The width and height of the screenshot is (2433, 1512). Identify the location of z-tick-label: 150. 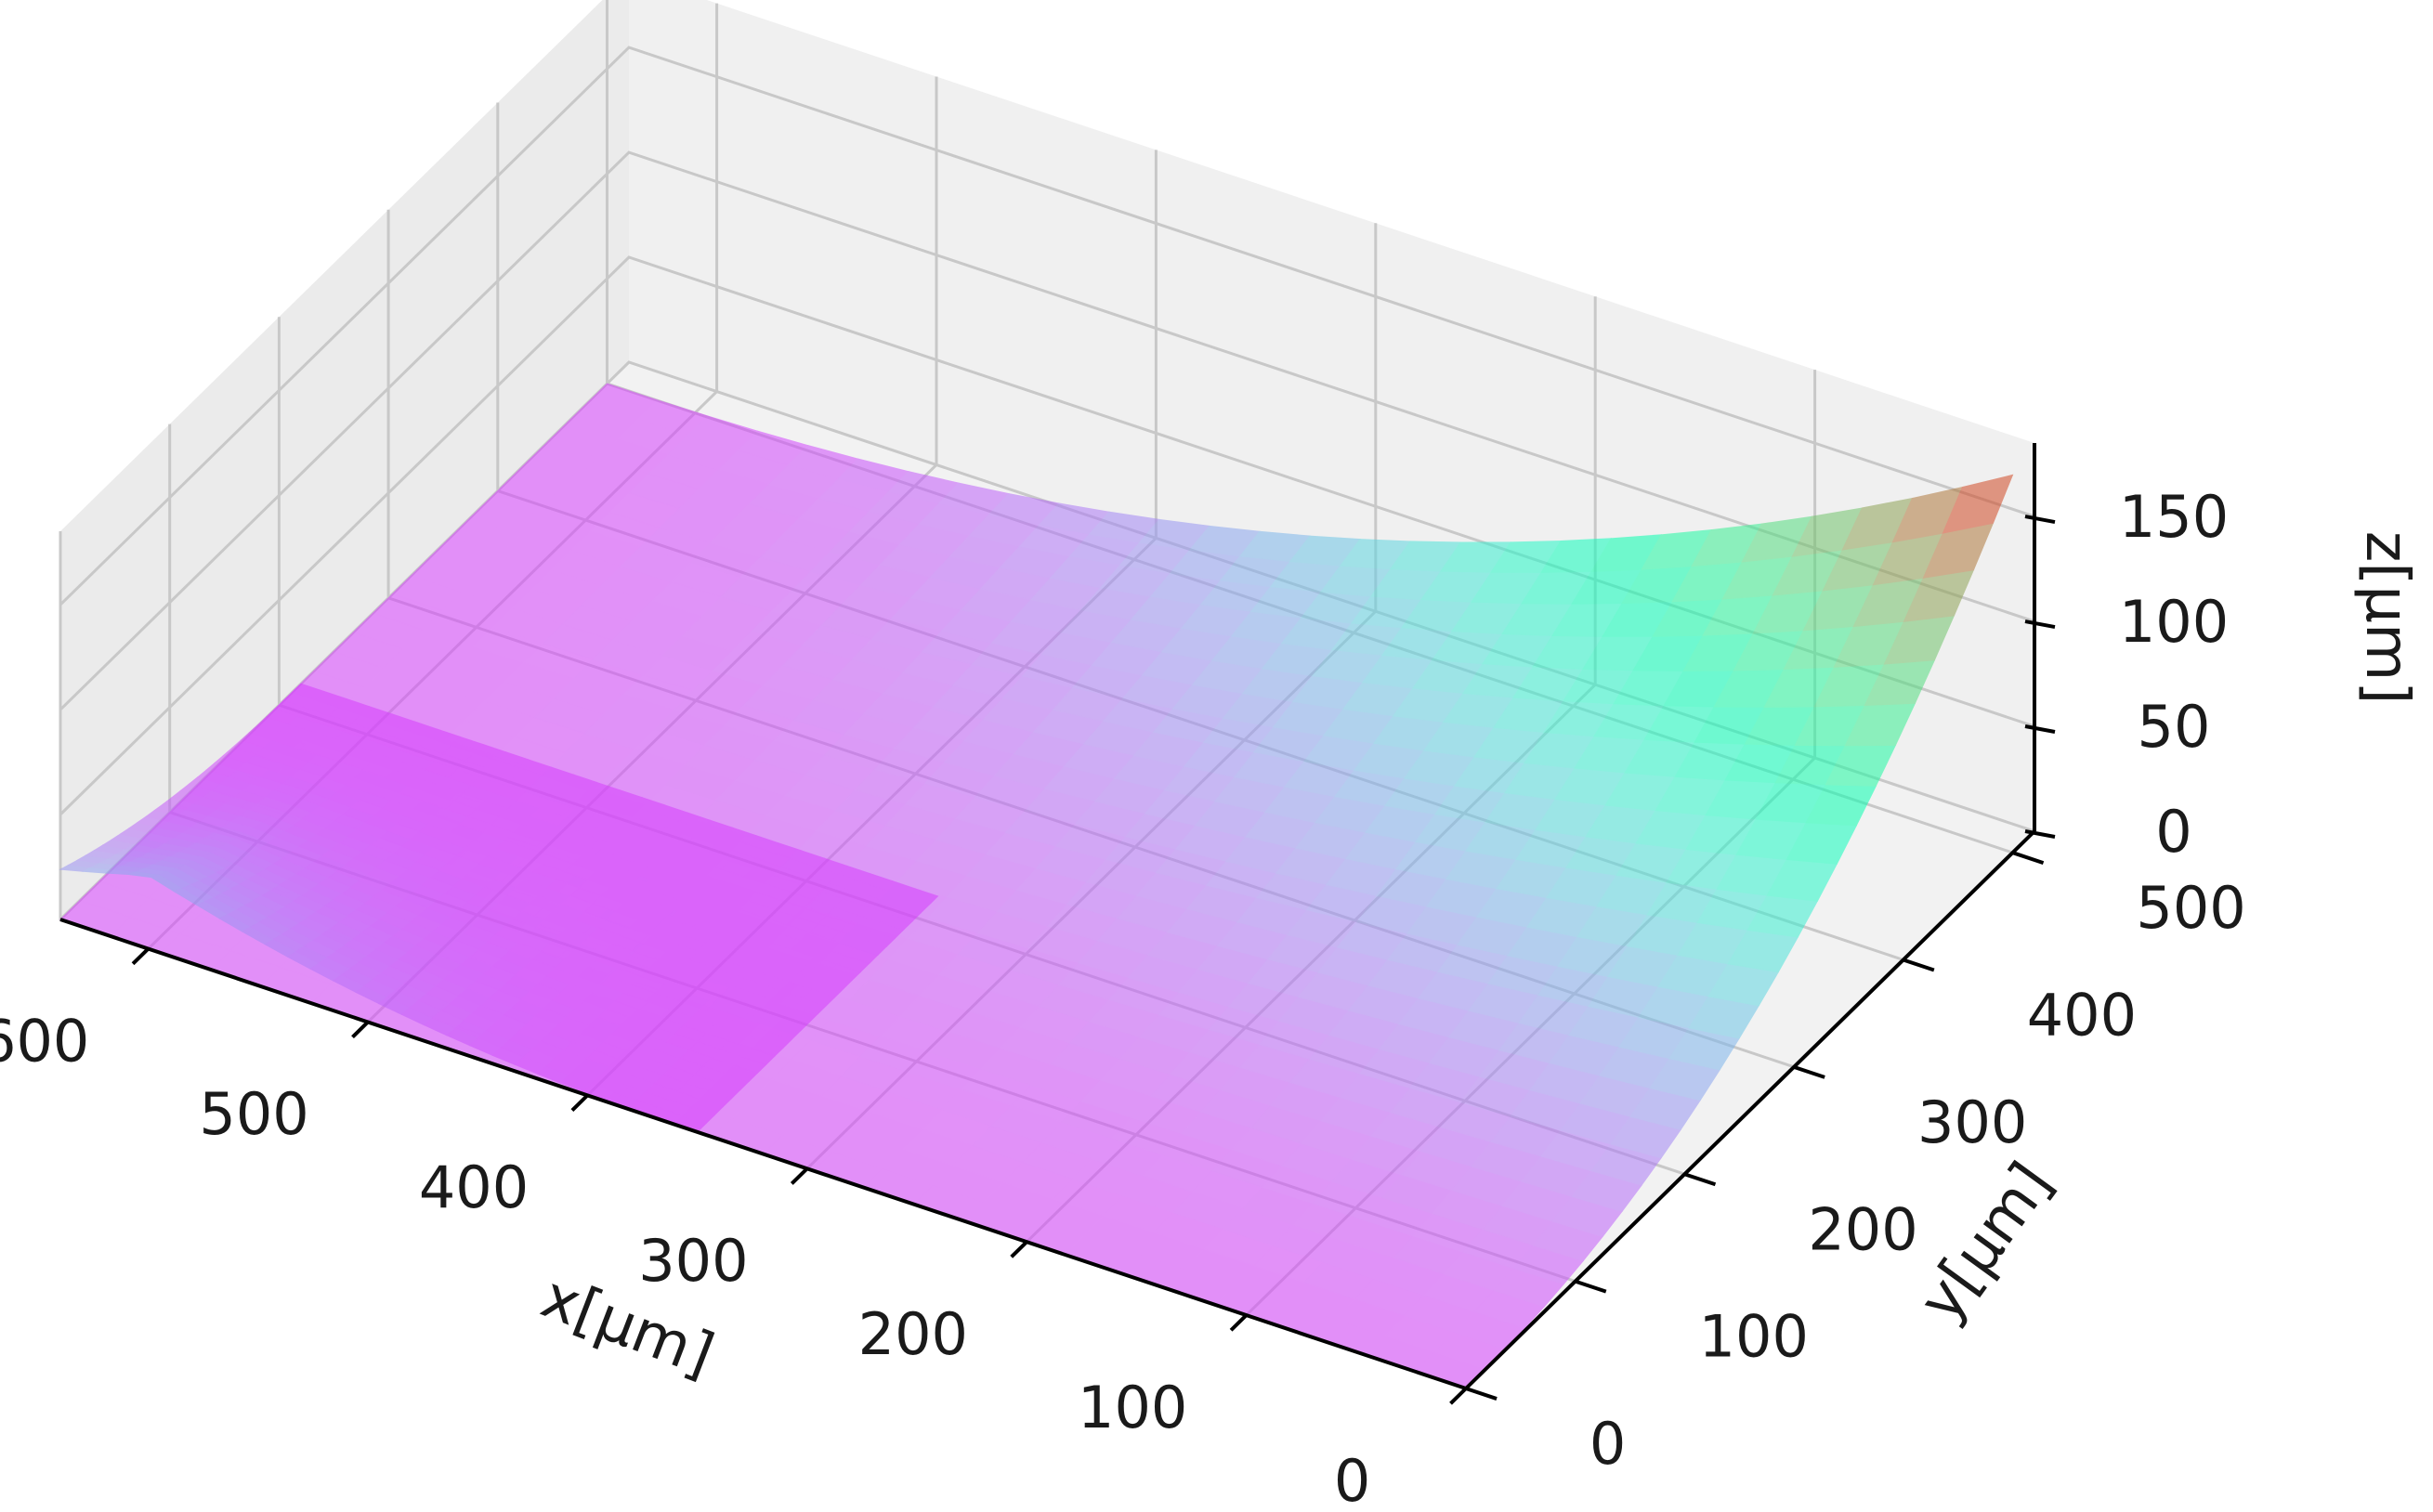
(2174, 517).